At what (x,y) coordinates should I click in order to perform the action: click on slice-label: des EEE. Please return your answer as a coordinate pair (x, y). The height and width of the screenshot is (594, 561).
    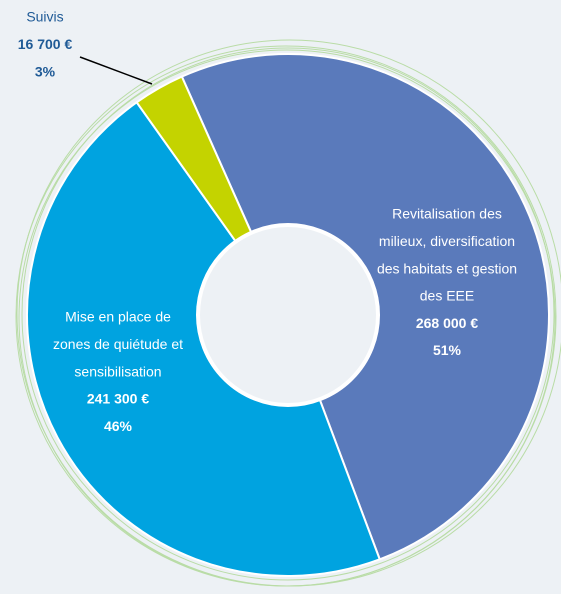
    Looking at the image, I should click on (447, 296).